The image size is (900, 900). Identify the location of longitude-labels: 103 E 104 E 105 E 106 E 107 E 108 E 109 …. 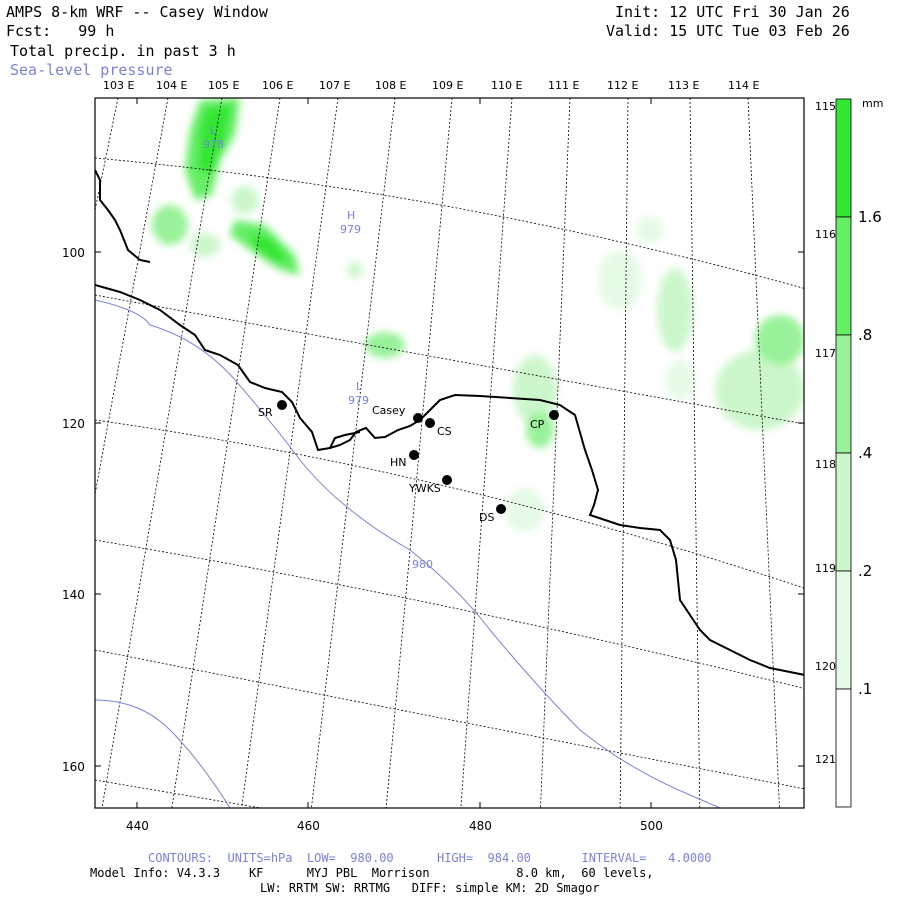
(431, 85).